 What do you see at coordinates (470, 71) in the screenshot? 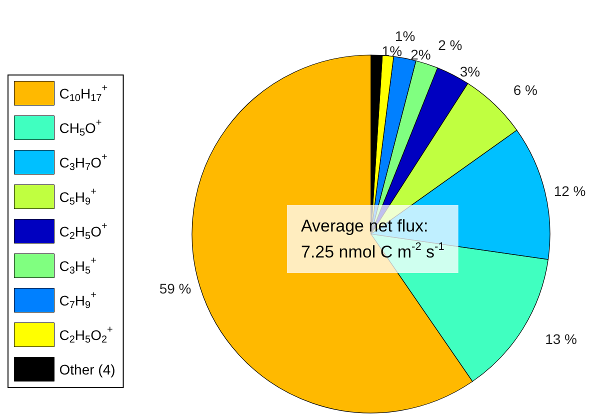
I see `data-label: 3%` at bounding box center [470, 71].